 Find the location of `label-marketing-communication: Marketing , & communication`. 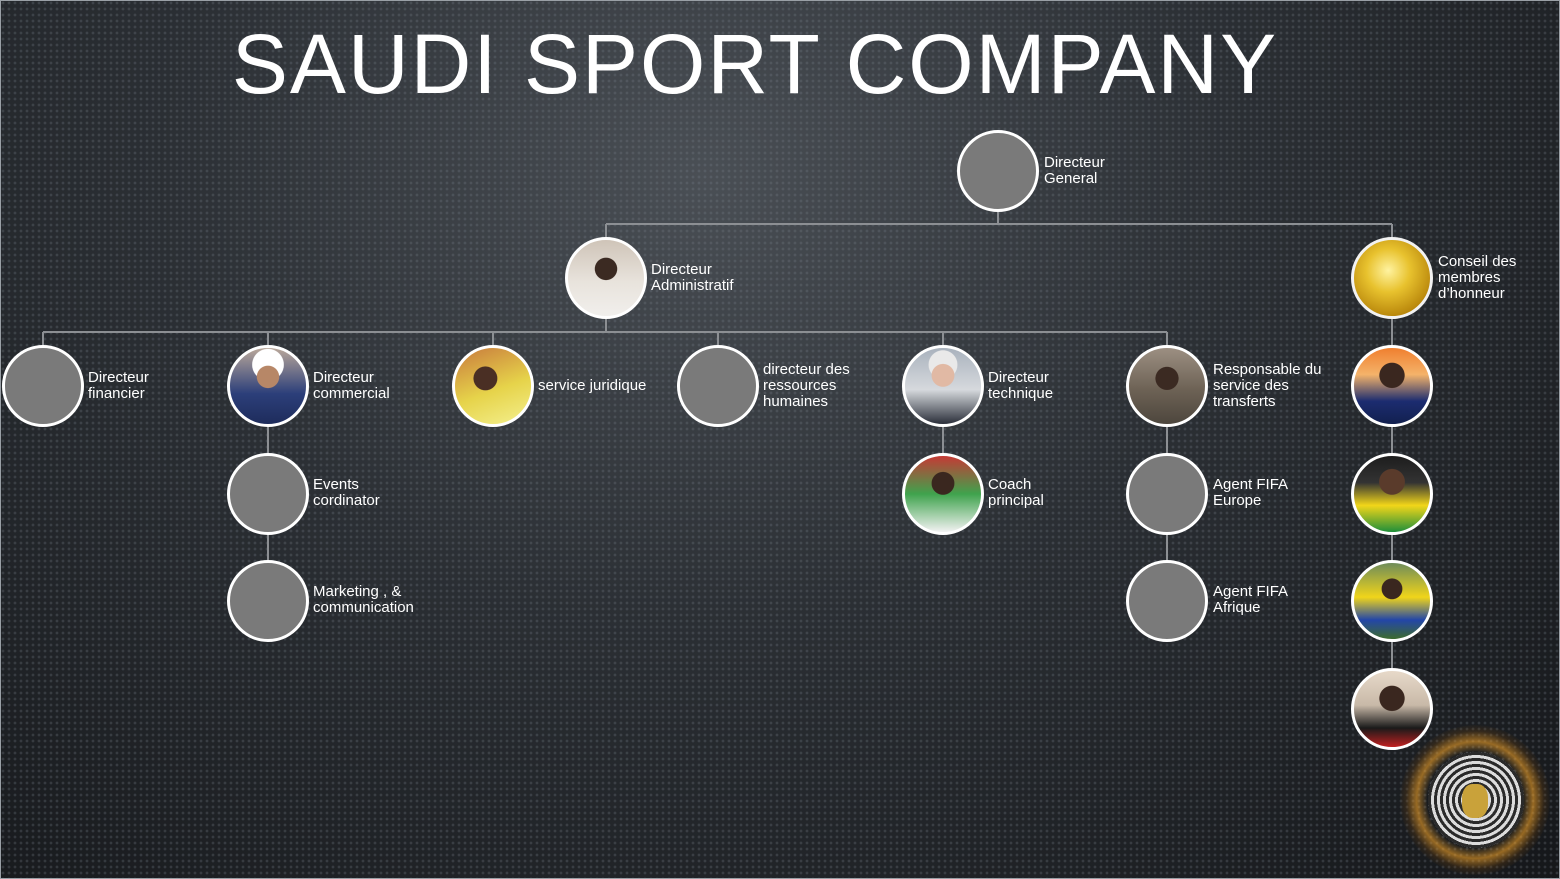

label-marketing-communication: Marketing , & communication is located at coordinates (363, 599).